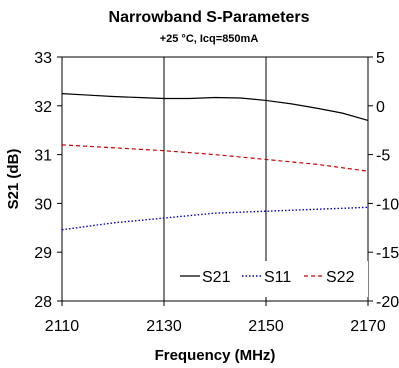  What do you see at coordinates (43, 180) in the screenshot?
I see `y-tick-labels: 28 29 30 31 32 33` at bounding box center [43, 180].